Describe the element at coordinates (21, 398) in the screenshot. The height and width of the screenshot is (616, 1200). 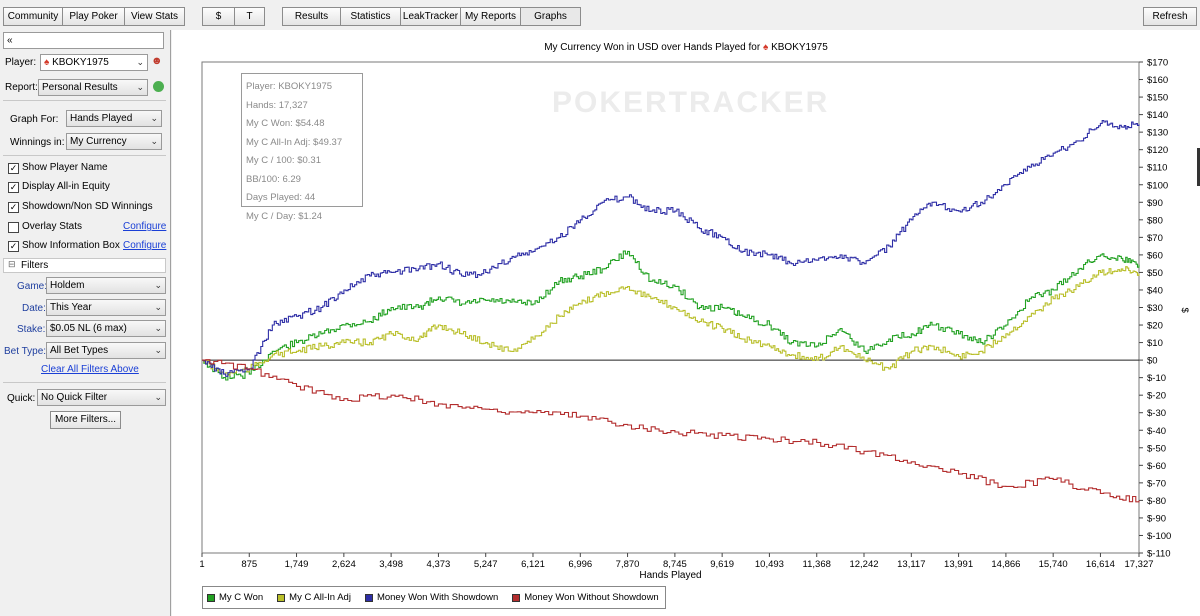
I see `quick-label: Quick:` at that location.